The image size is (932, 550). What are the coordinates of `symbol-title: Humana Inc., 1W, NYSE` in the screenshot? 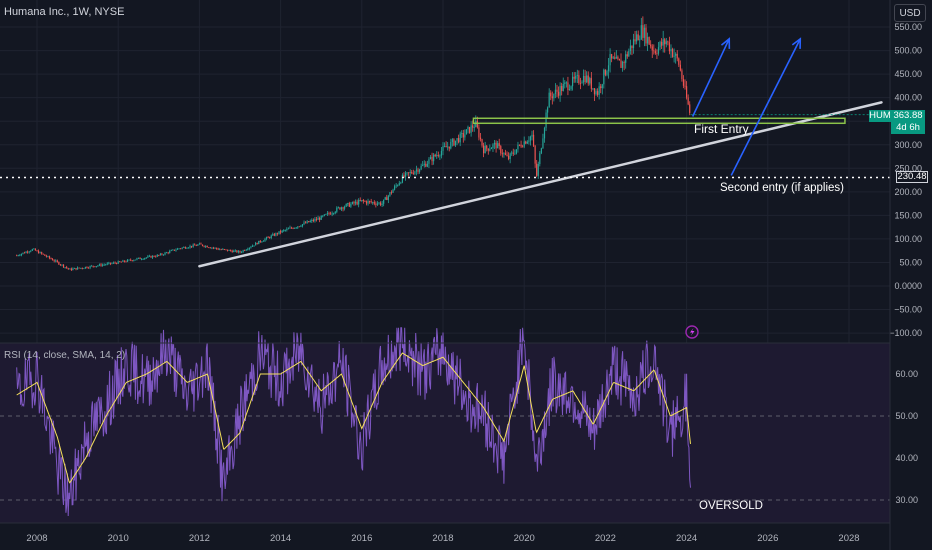 It's located at (64, 12).